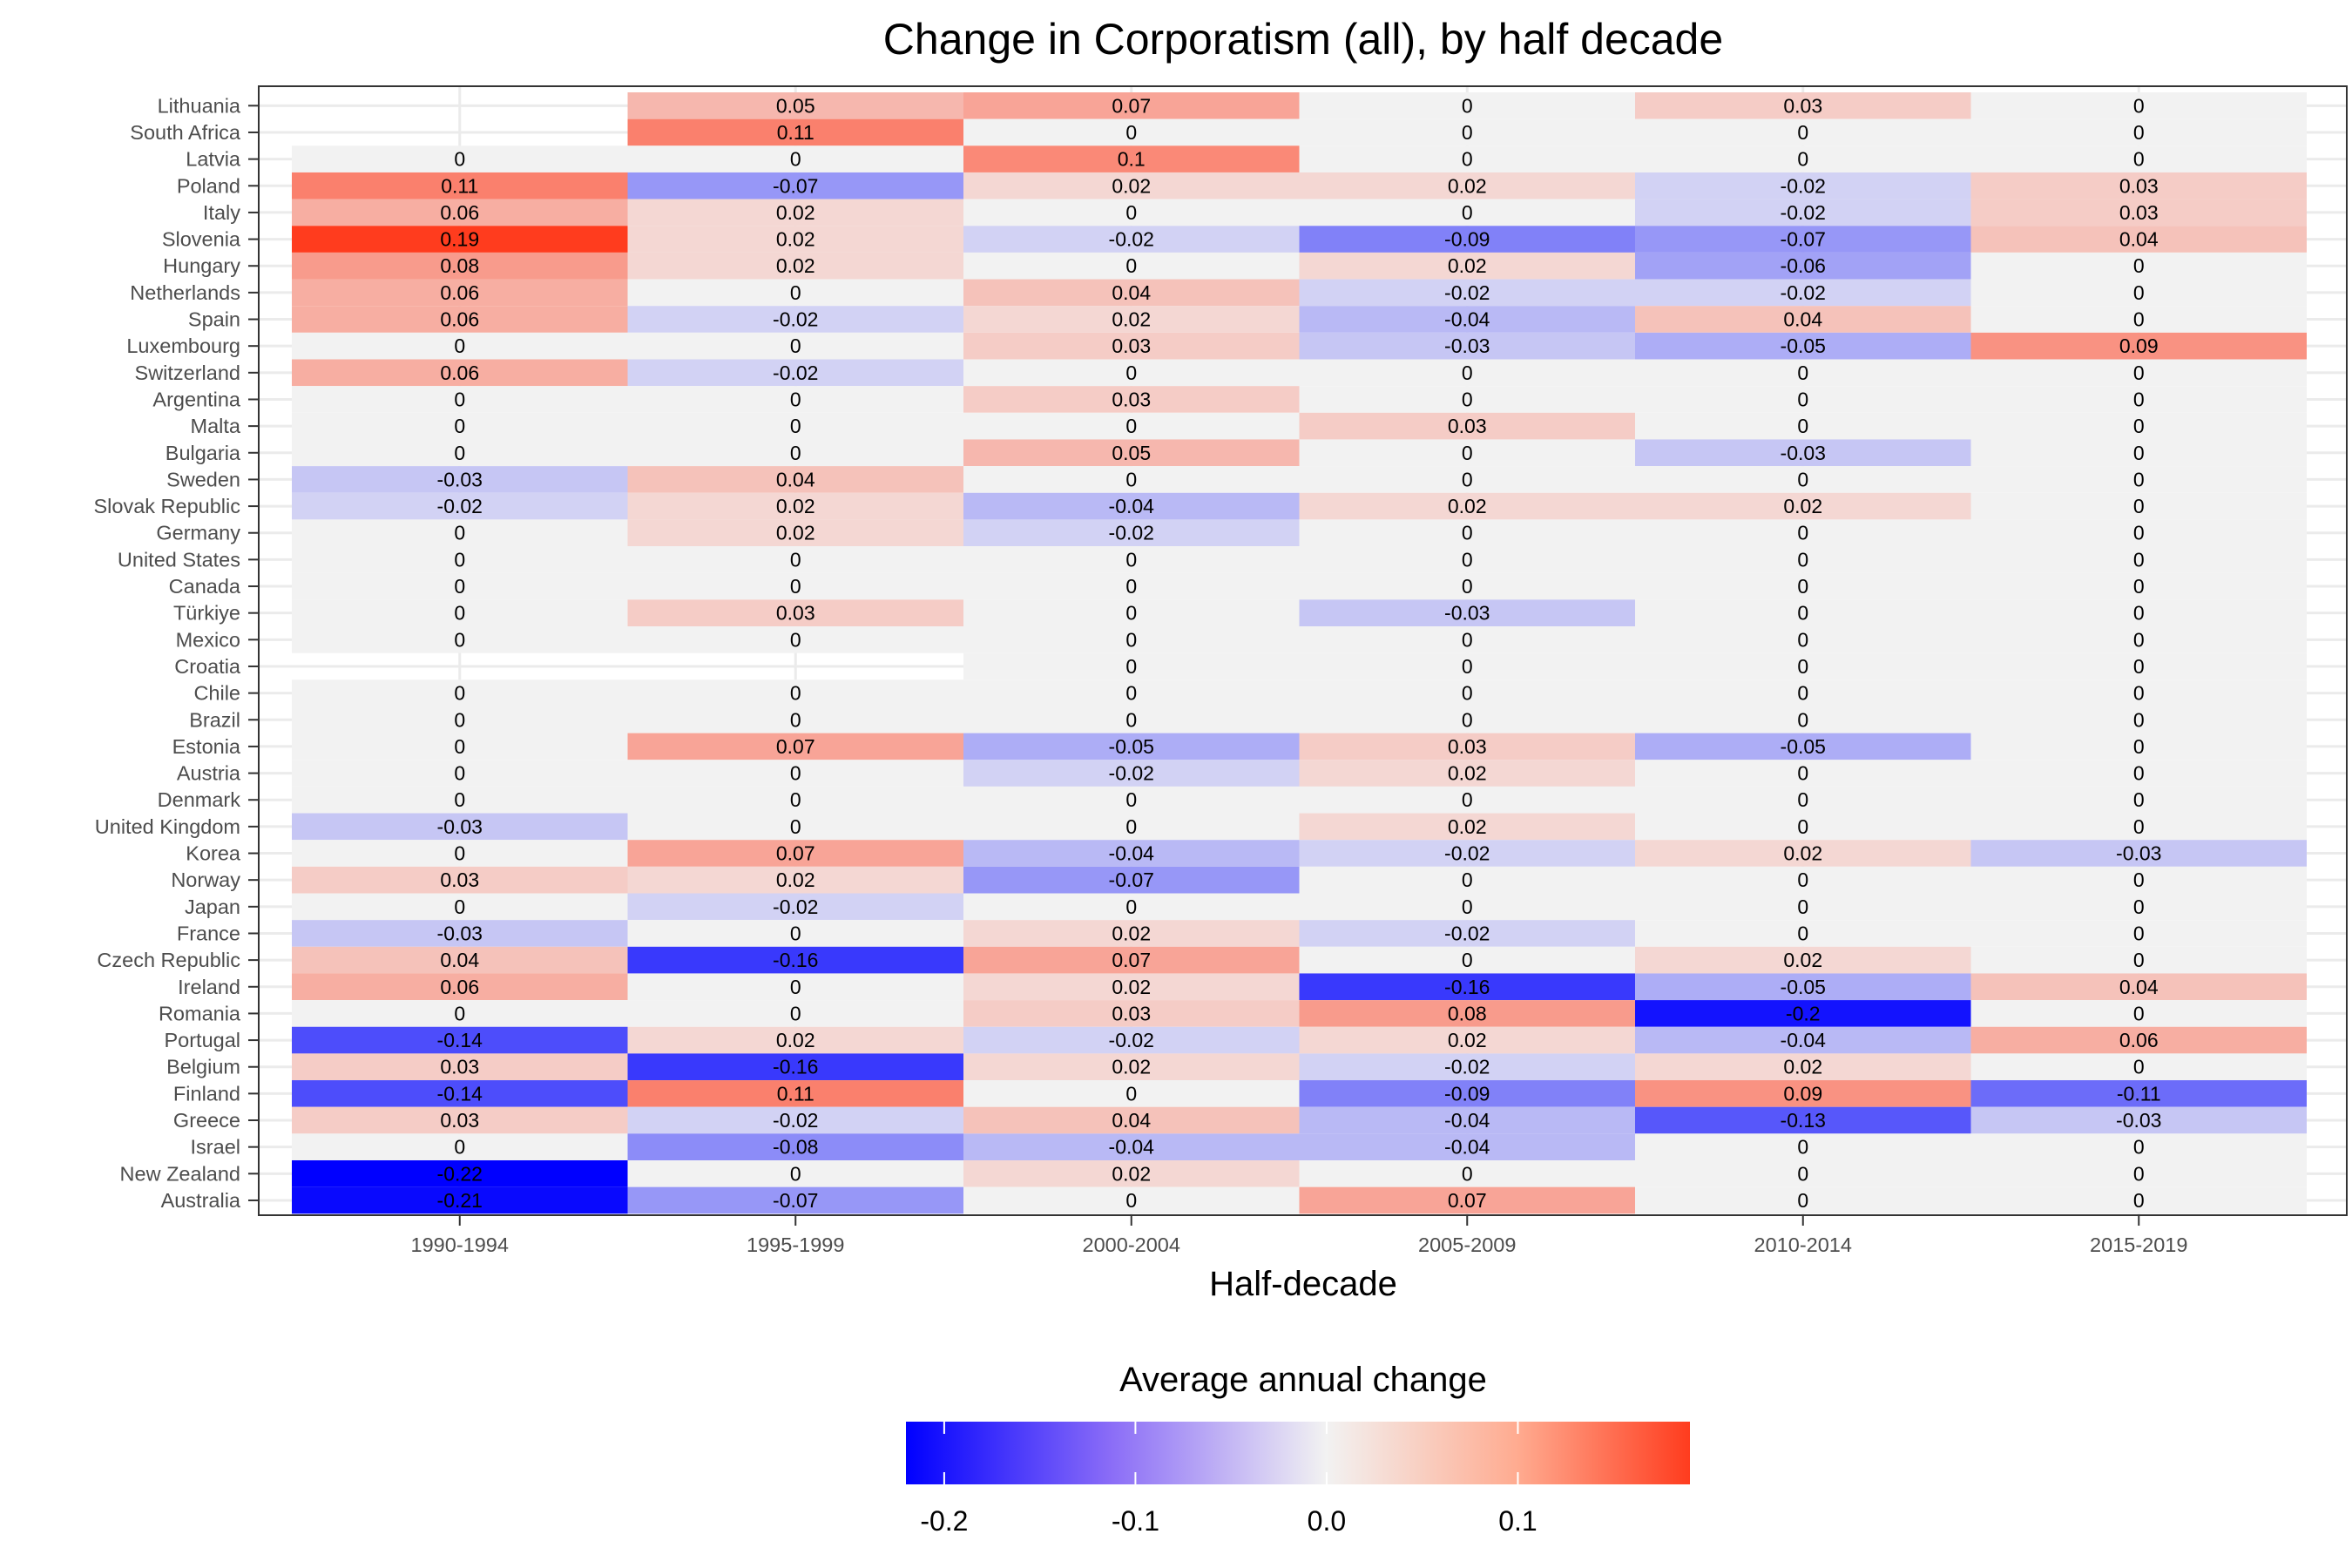  Describe the element at coordinates (207, 667) in the screenshot. I see `y-tick-label: Croatia` at that location.